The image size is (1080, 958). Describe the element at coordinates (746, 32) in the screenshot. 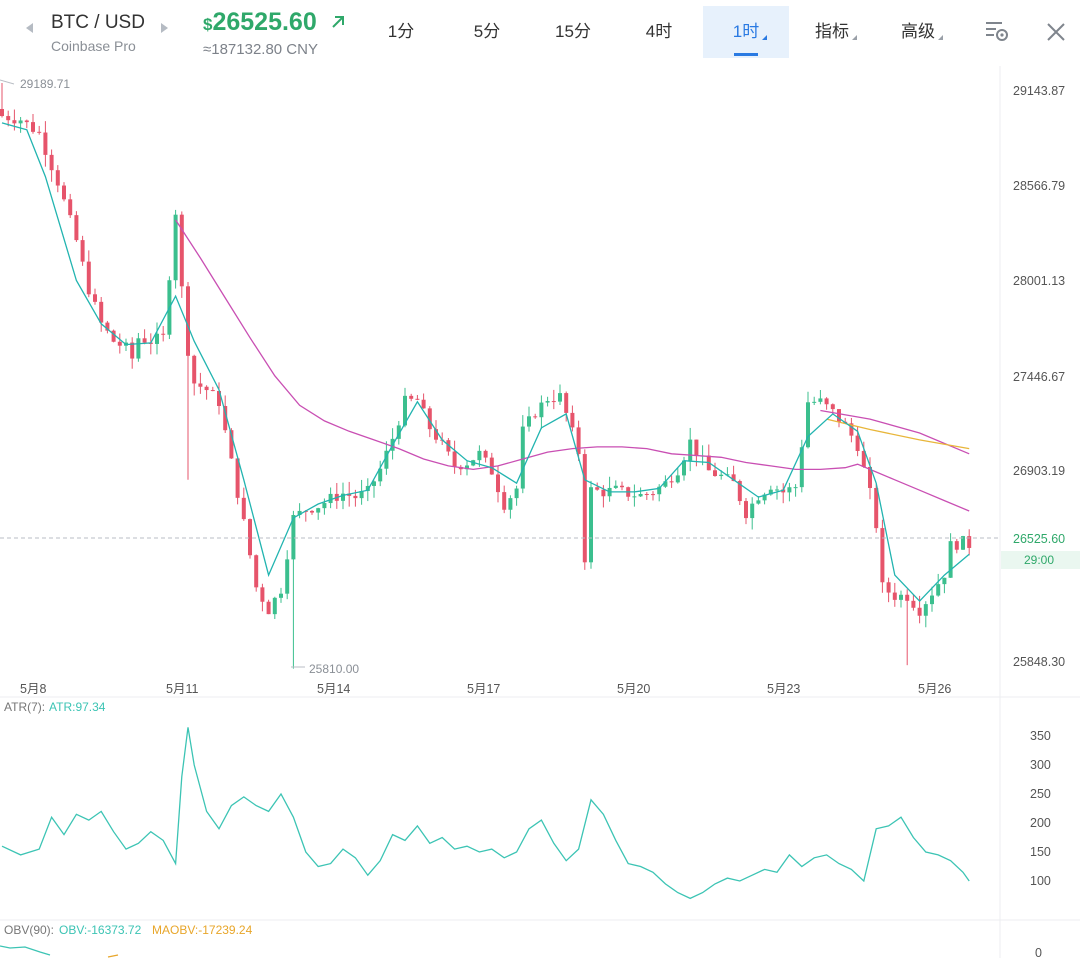

I see `tab-1h: 1时` at that location.